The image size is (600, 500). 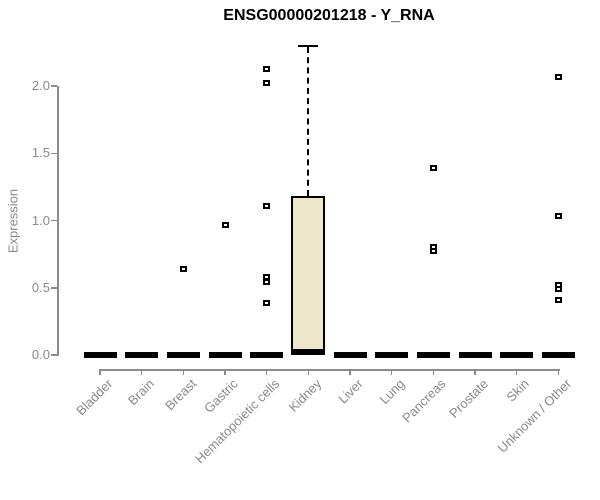 What do you see at coordinates (220, 396) in the screenshot?
I see `x-tick-label: Gastric` at bounding box center [220, 396].